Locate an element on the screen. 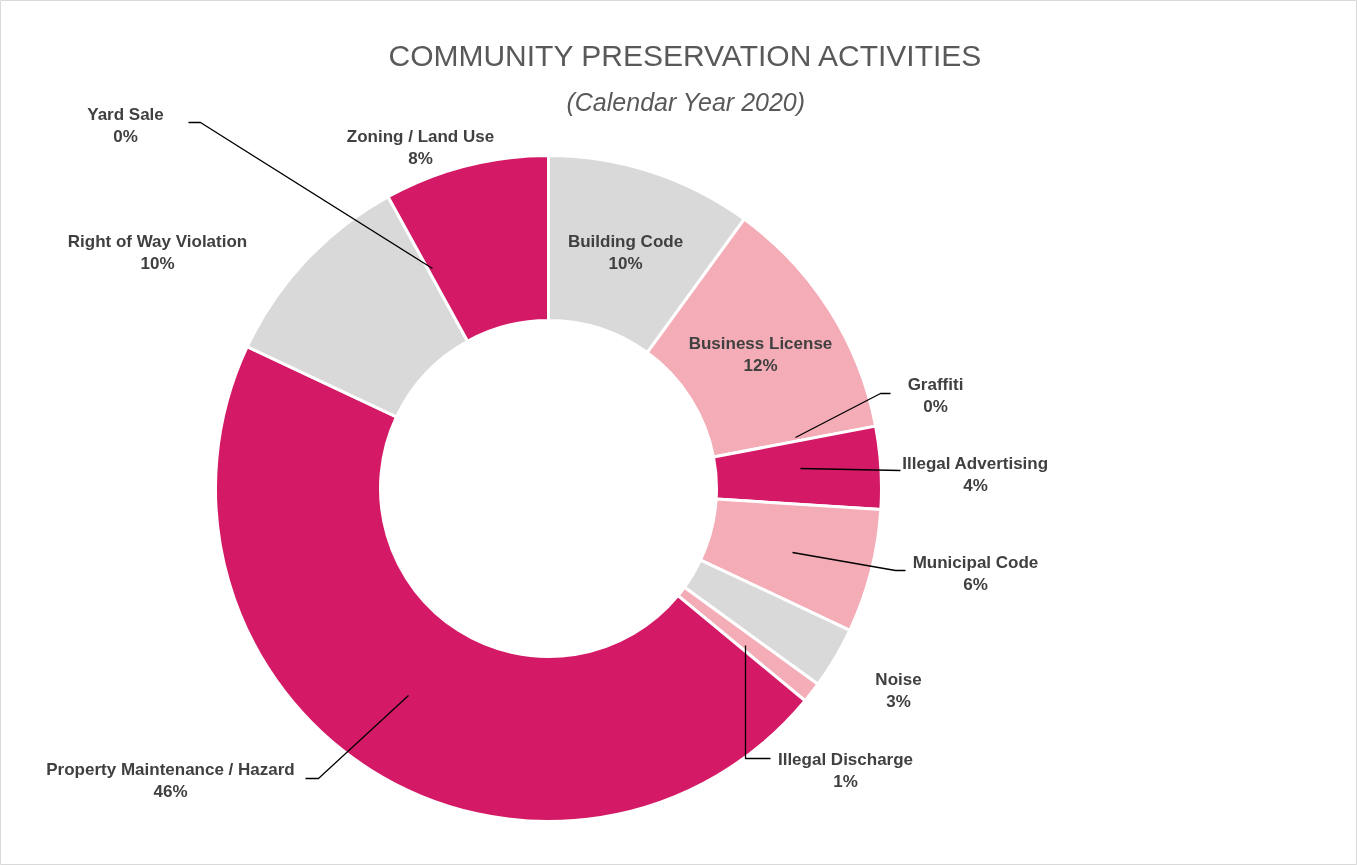 The image size is (1357, 865). slice-label: Municipal Code is located at coordinates (975, 563).